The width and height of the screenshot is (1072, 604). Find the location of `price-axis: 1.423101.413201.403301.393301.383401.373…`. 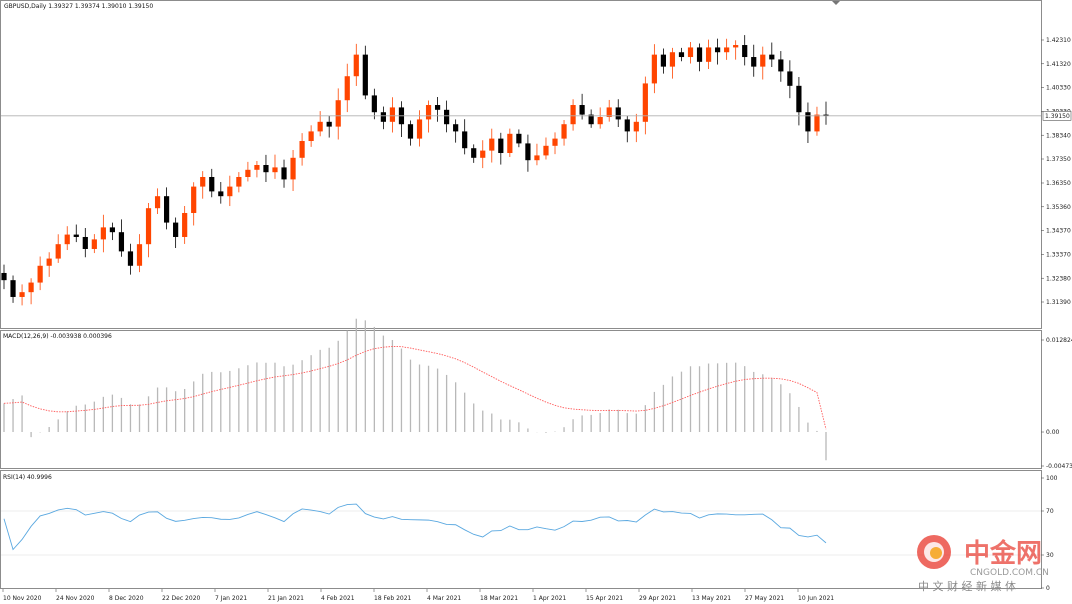

price-axis: 1.423101.413201.403301.393301.383401.373… is located at coordinates (1056, 171).